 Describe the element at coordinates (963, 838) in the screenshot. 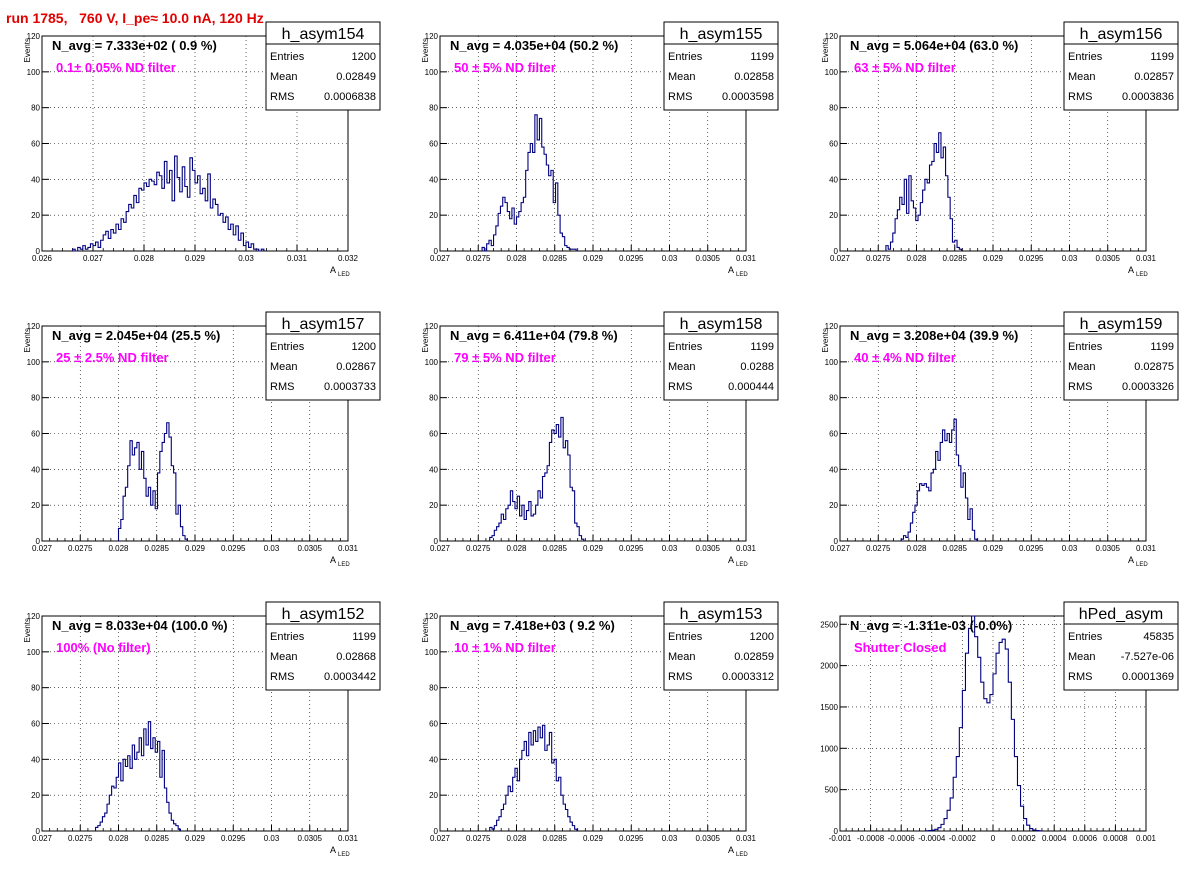

I see `x-tick-label: -0.0002` at that location.